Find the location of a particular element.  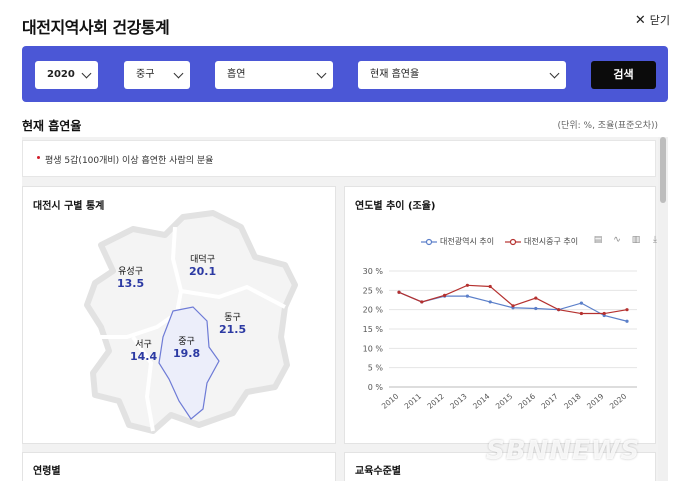

watermark: SBNNEWS is located at coordinates (563, 451).